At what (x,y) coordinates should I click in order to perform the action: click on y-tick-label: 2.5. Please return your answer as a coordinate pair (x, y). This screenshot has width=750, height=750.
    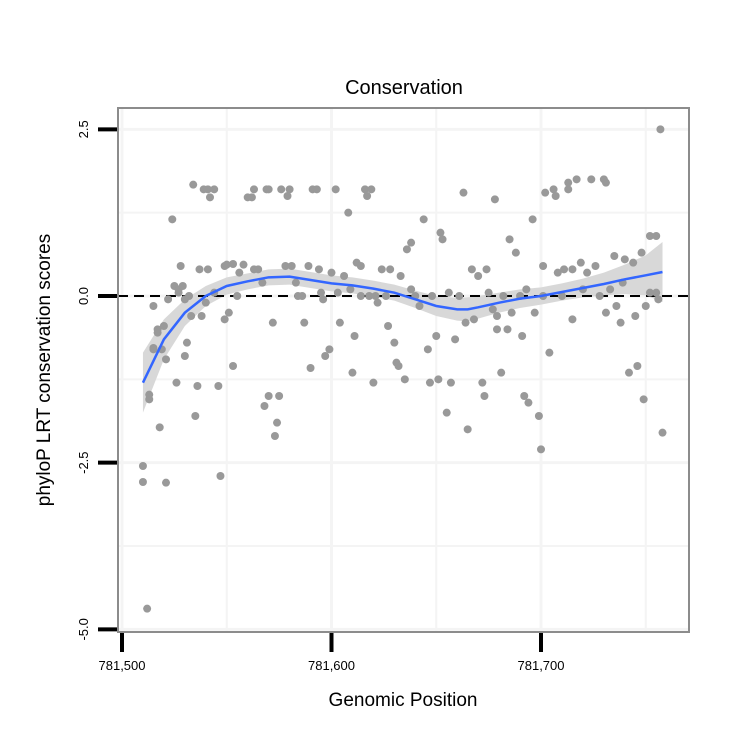
    Looking at the image, I should click on (83, 129).